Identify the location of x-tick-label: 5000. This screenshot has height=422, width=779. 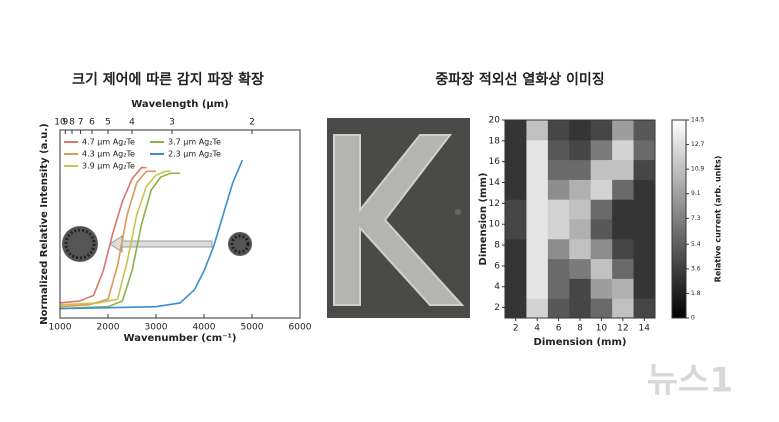
(252, 328).